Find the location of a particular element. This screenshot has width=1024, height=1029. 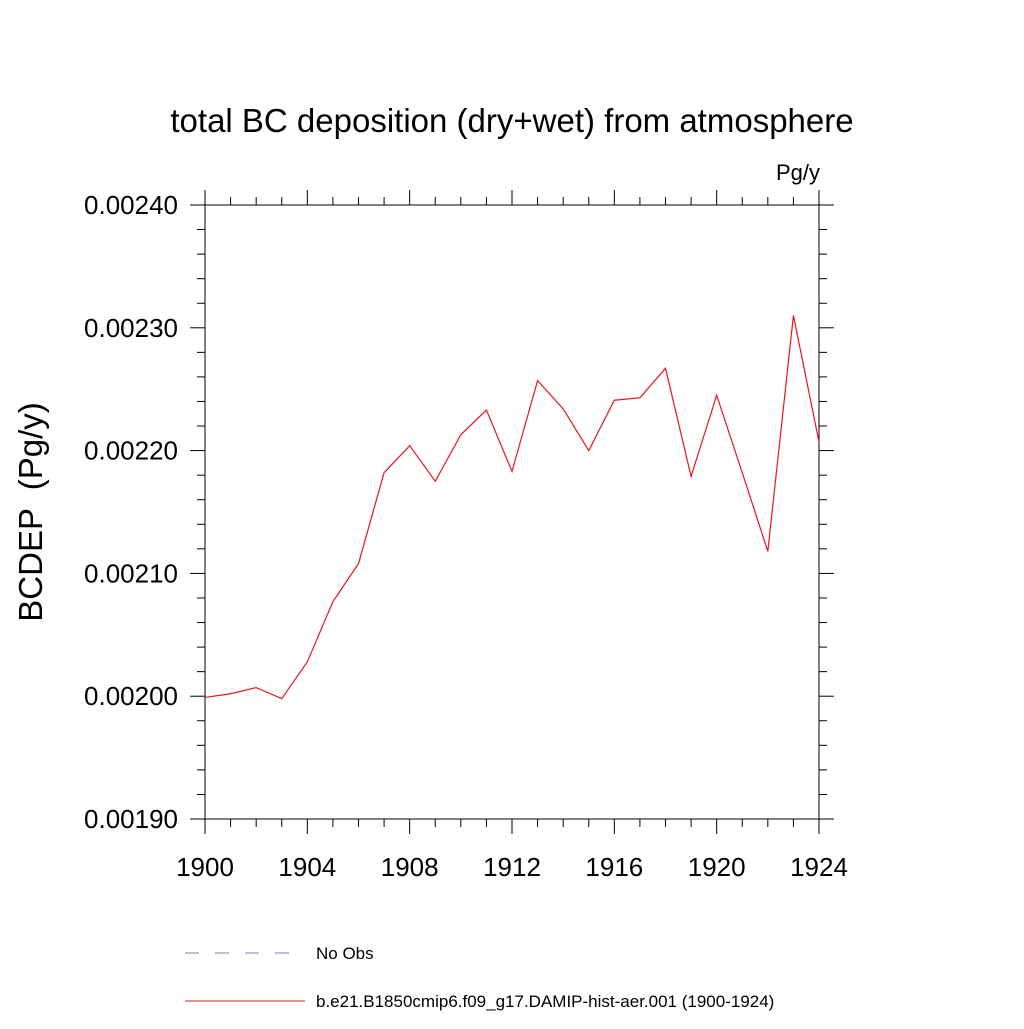

y-tick-label: 0.00200 is located at coordinates (131, 696).